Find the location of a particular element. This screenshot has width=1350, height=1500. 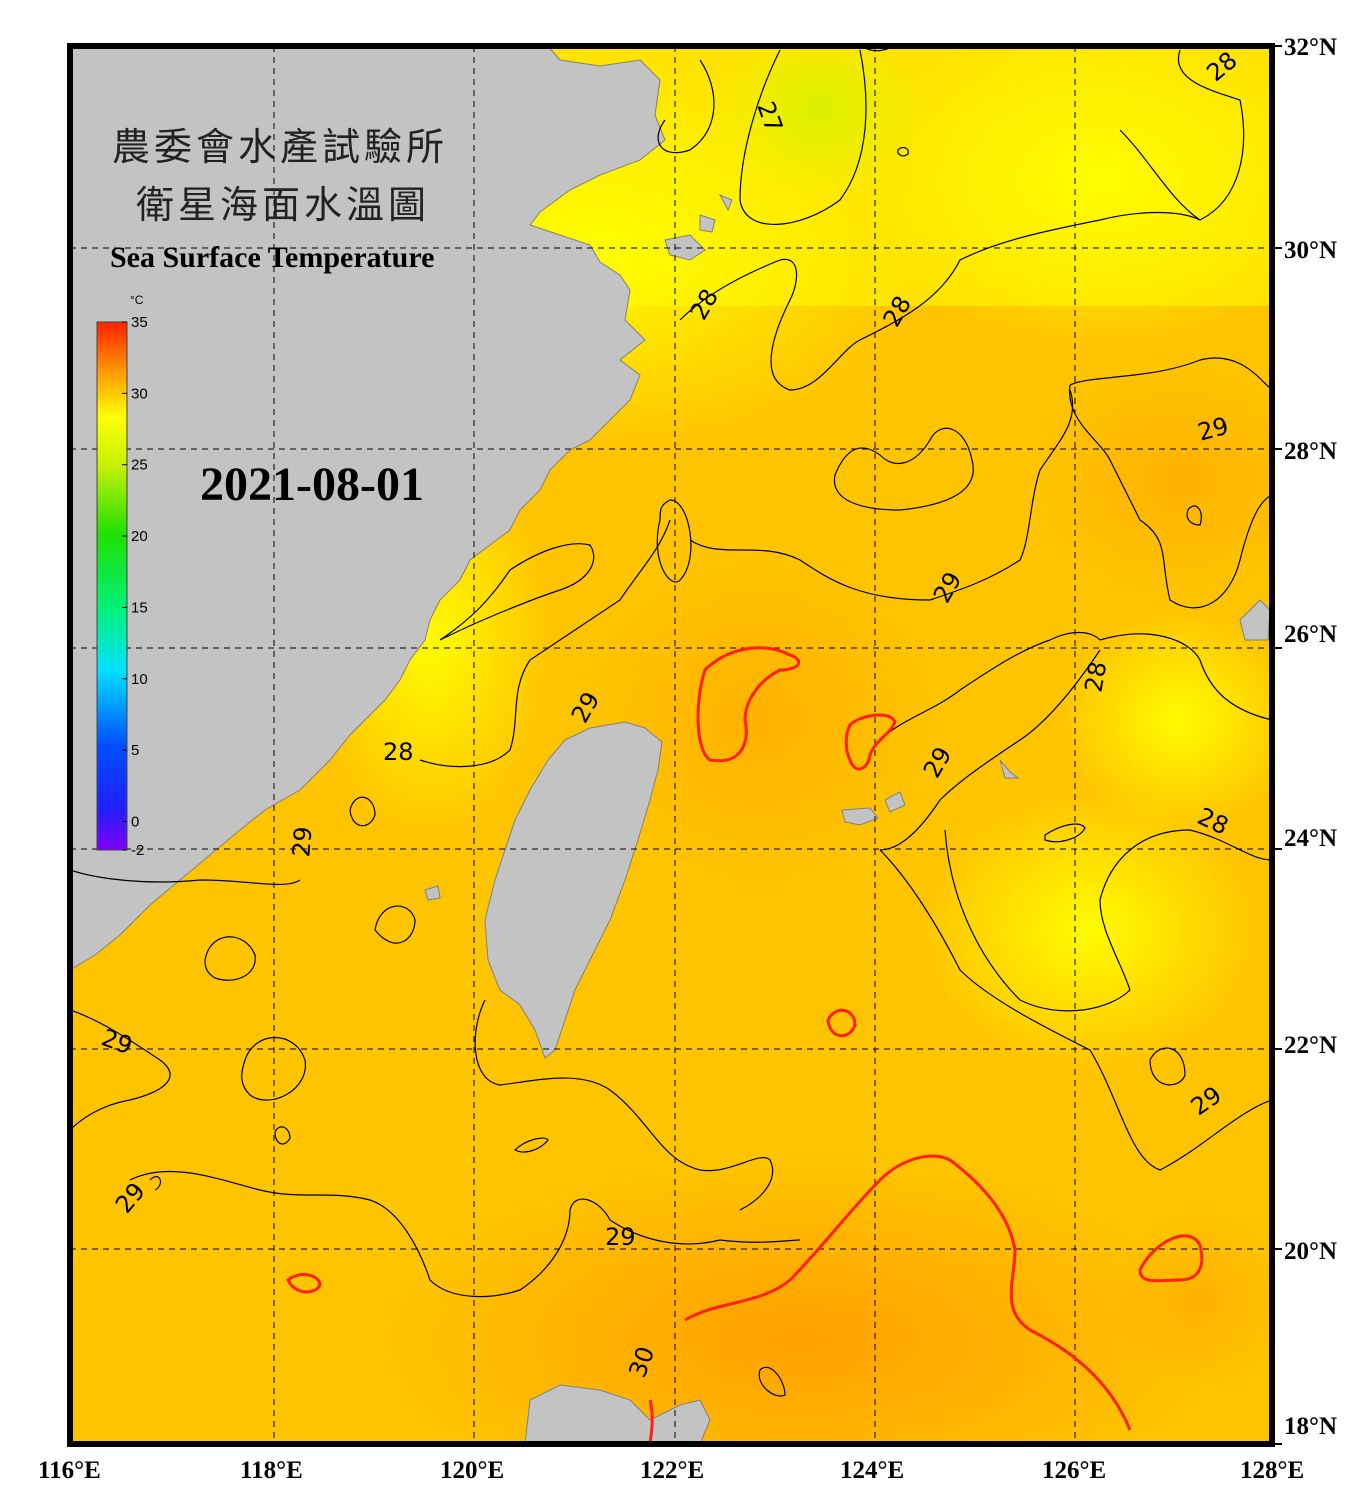

lat-label-20: 20°N is located at coordinates (1310, 1251).